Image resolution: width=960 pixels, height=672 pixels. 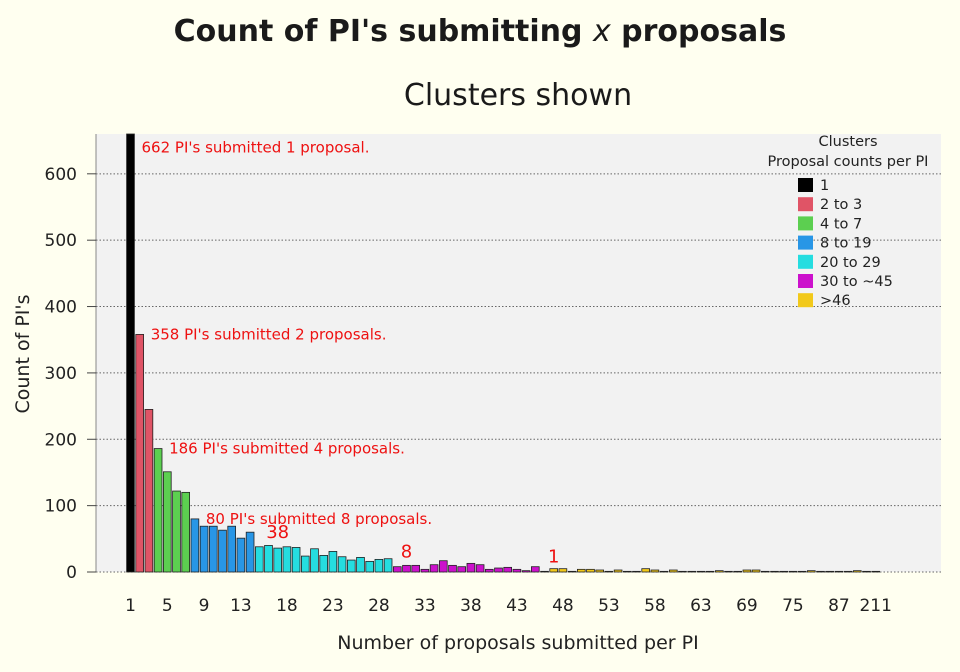 I want to click on legend-title: Clusters, so click(x=847, y=142).